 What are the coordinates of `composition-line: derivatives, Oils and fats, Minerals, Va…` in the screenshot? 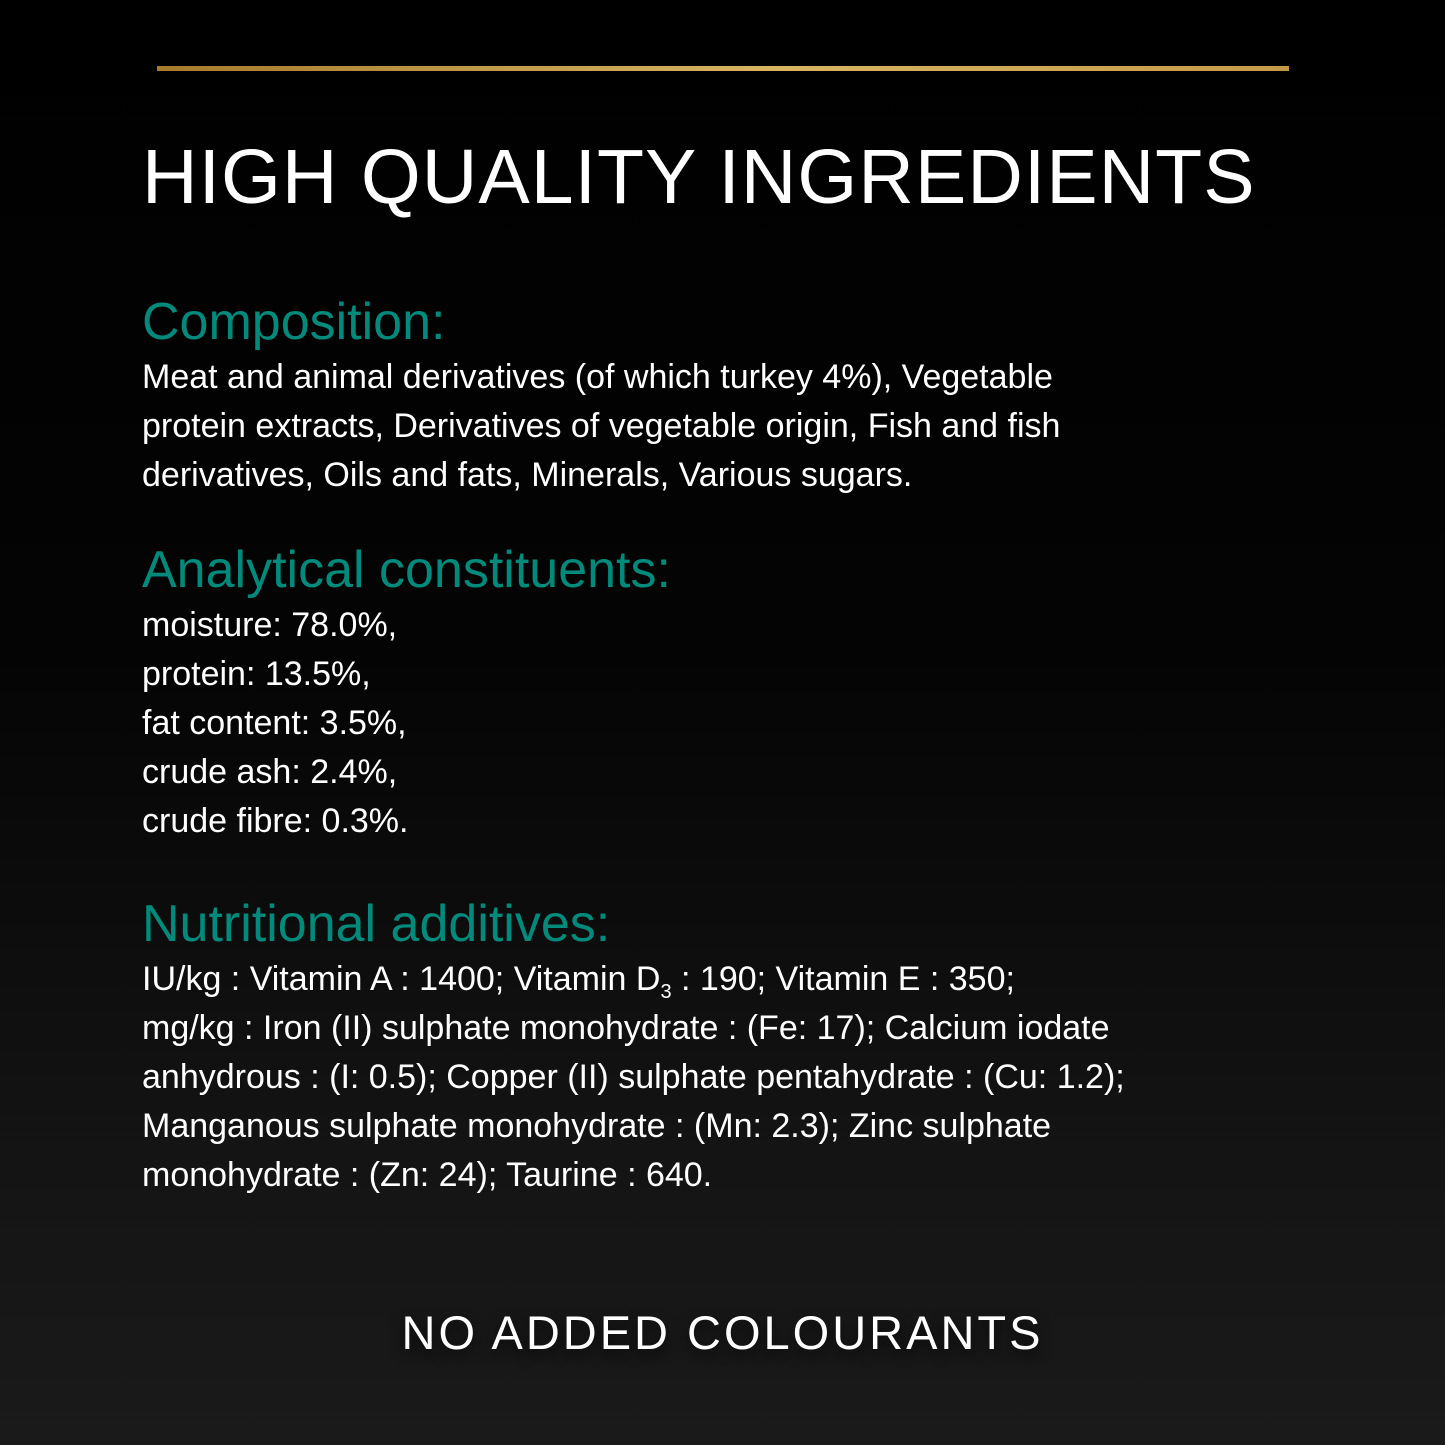 It's located at (527, 475).